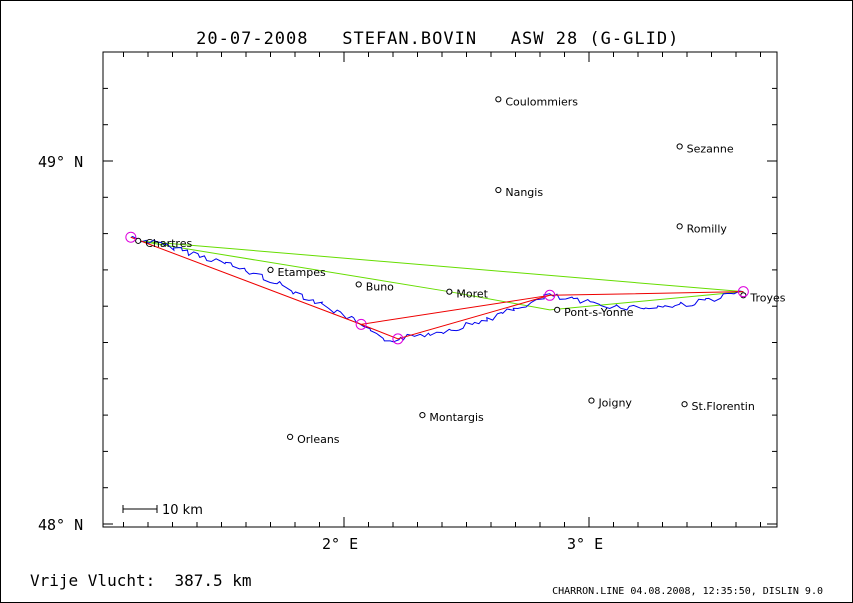 This screenshot has width=853, height=603. I want to click on town-label: Montargis, so click(456, 417).